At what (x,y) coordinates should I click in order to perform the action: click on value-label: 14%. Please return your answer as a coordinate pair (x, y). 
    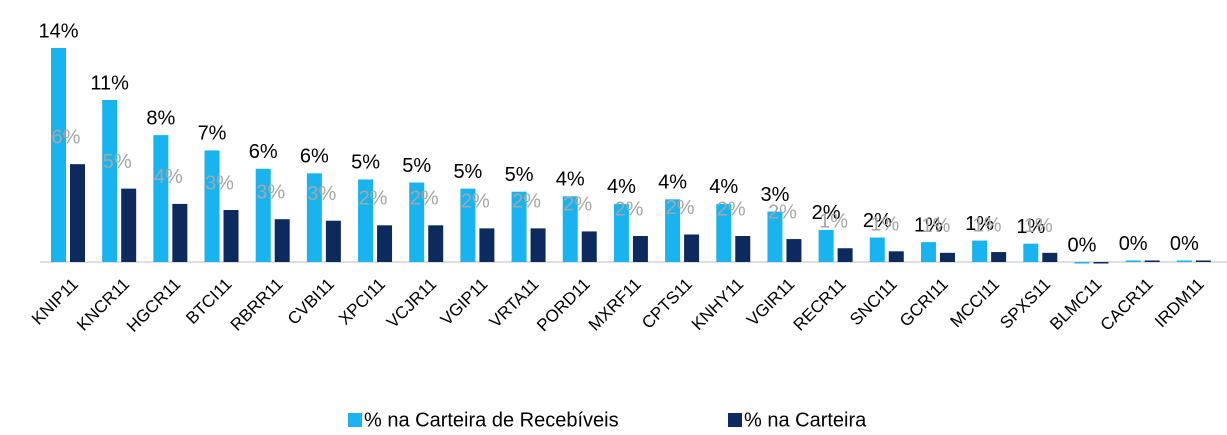
    Looking at the image, I should click on (58, 31).